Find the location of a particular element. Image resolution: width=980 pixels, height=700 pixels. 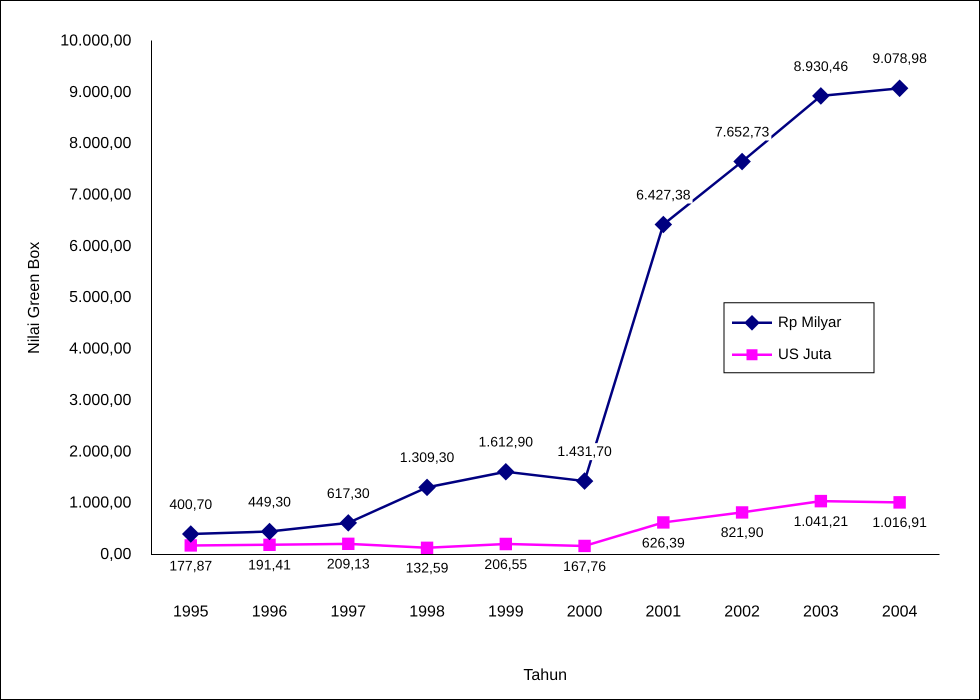

data-label: 626,39 is located at coordinates (663, 542).